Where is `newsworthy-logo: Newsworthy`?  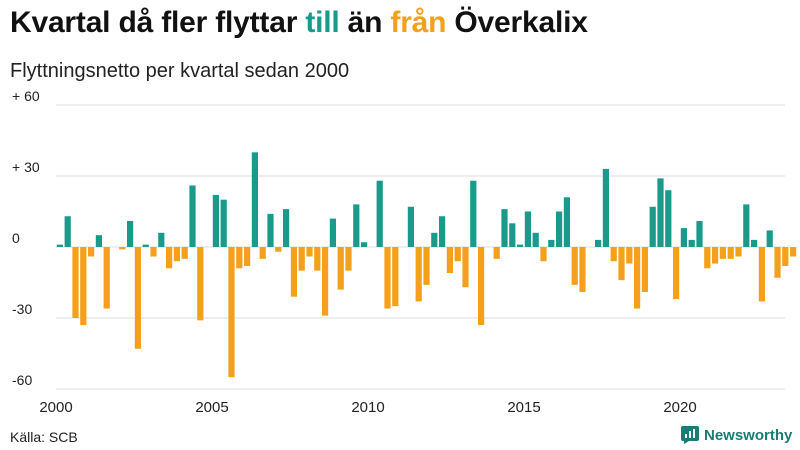 newsworthy-logo: Newsworthy is located at coordinates (736, 435).